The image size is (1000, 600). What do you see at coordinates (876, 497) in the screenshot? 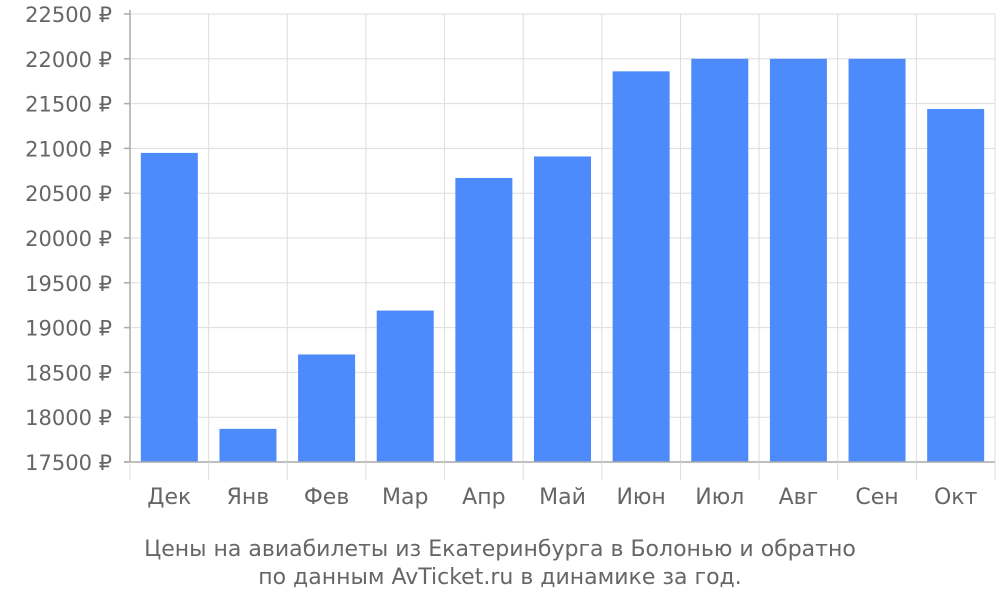
I see `x-tick-label: Сен` at bounding box center [876, 497].